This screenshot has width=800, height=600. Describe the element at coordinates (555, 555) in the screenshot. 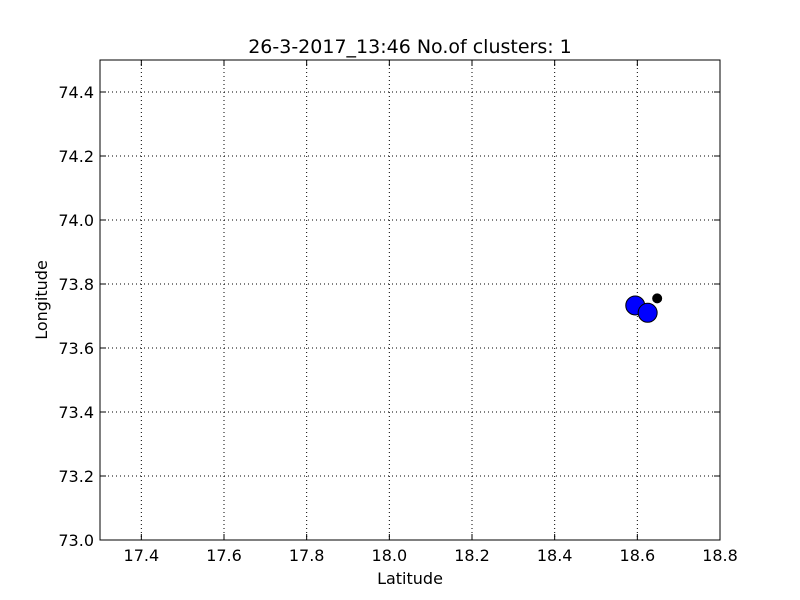

I see `x-tick-label: 18.4` at that location.